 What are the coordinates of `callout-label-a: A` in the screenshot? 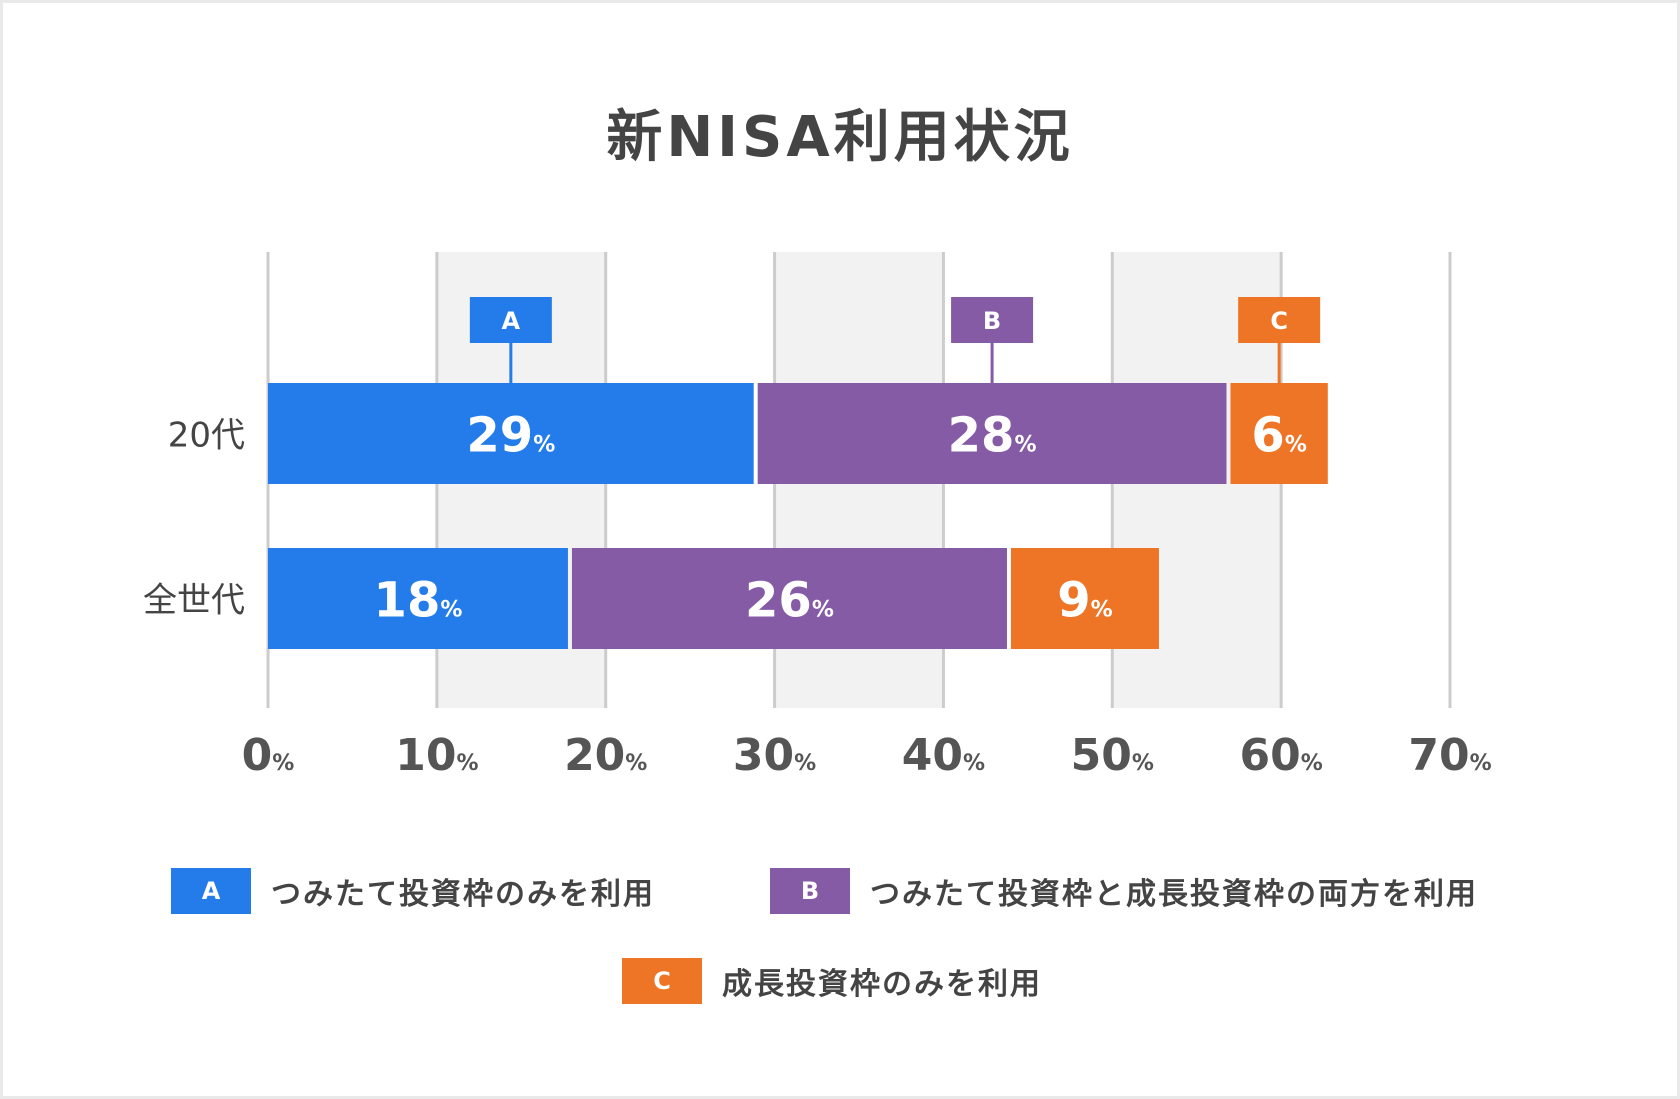 It's located at (511, 321).